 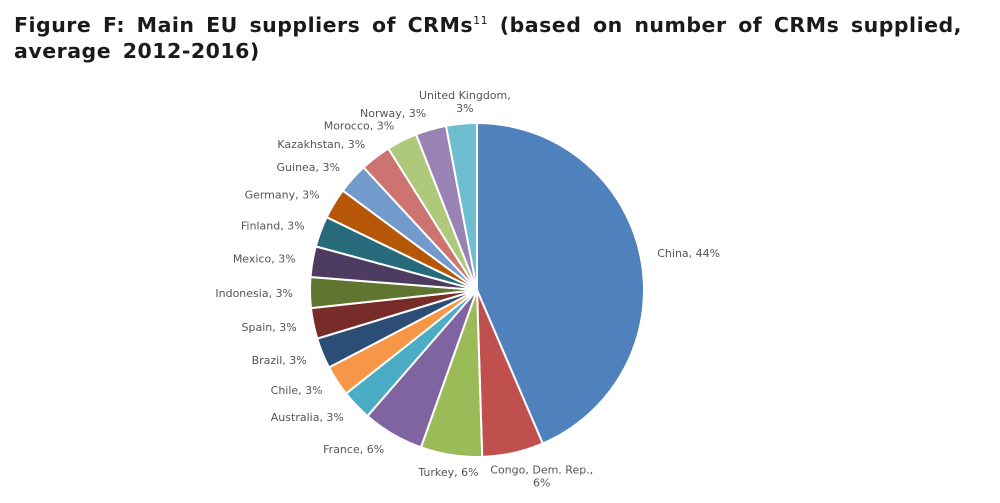 I want to click on data-label: Finland, 3%, so click(x=273, y=226).